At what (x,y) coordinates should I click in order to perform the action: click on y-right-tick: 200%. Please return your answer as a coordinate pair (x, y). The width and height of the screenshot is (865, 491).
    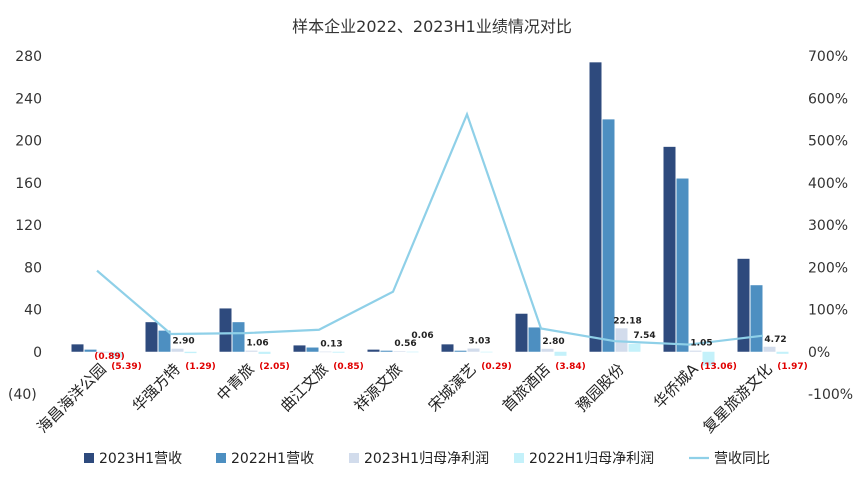
    Looking at the image, I should click on (828, 268).